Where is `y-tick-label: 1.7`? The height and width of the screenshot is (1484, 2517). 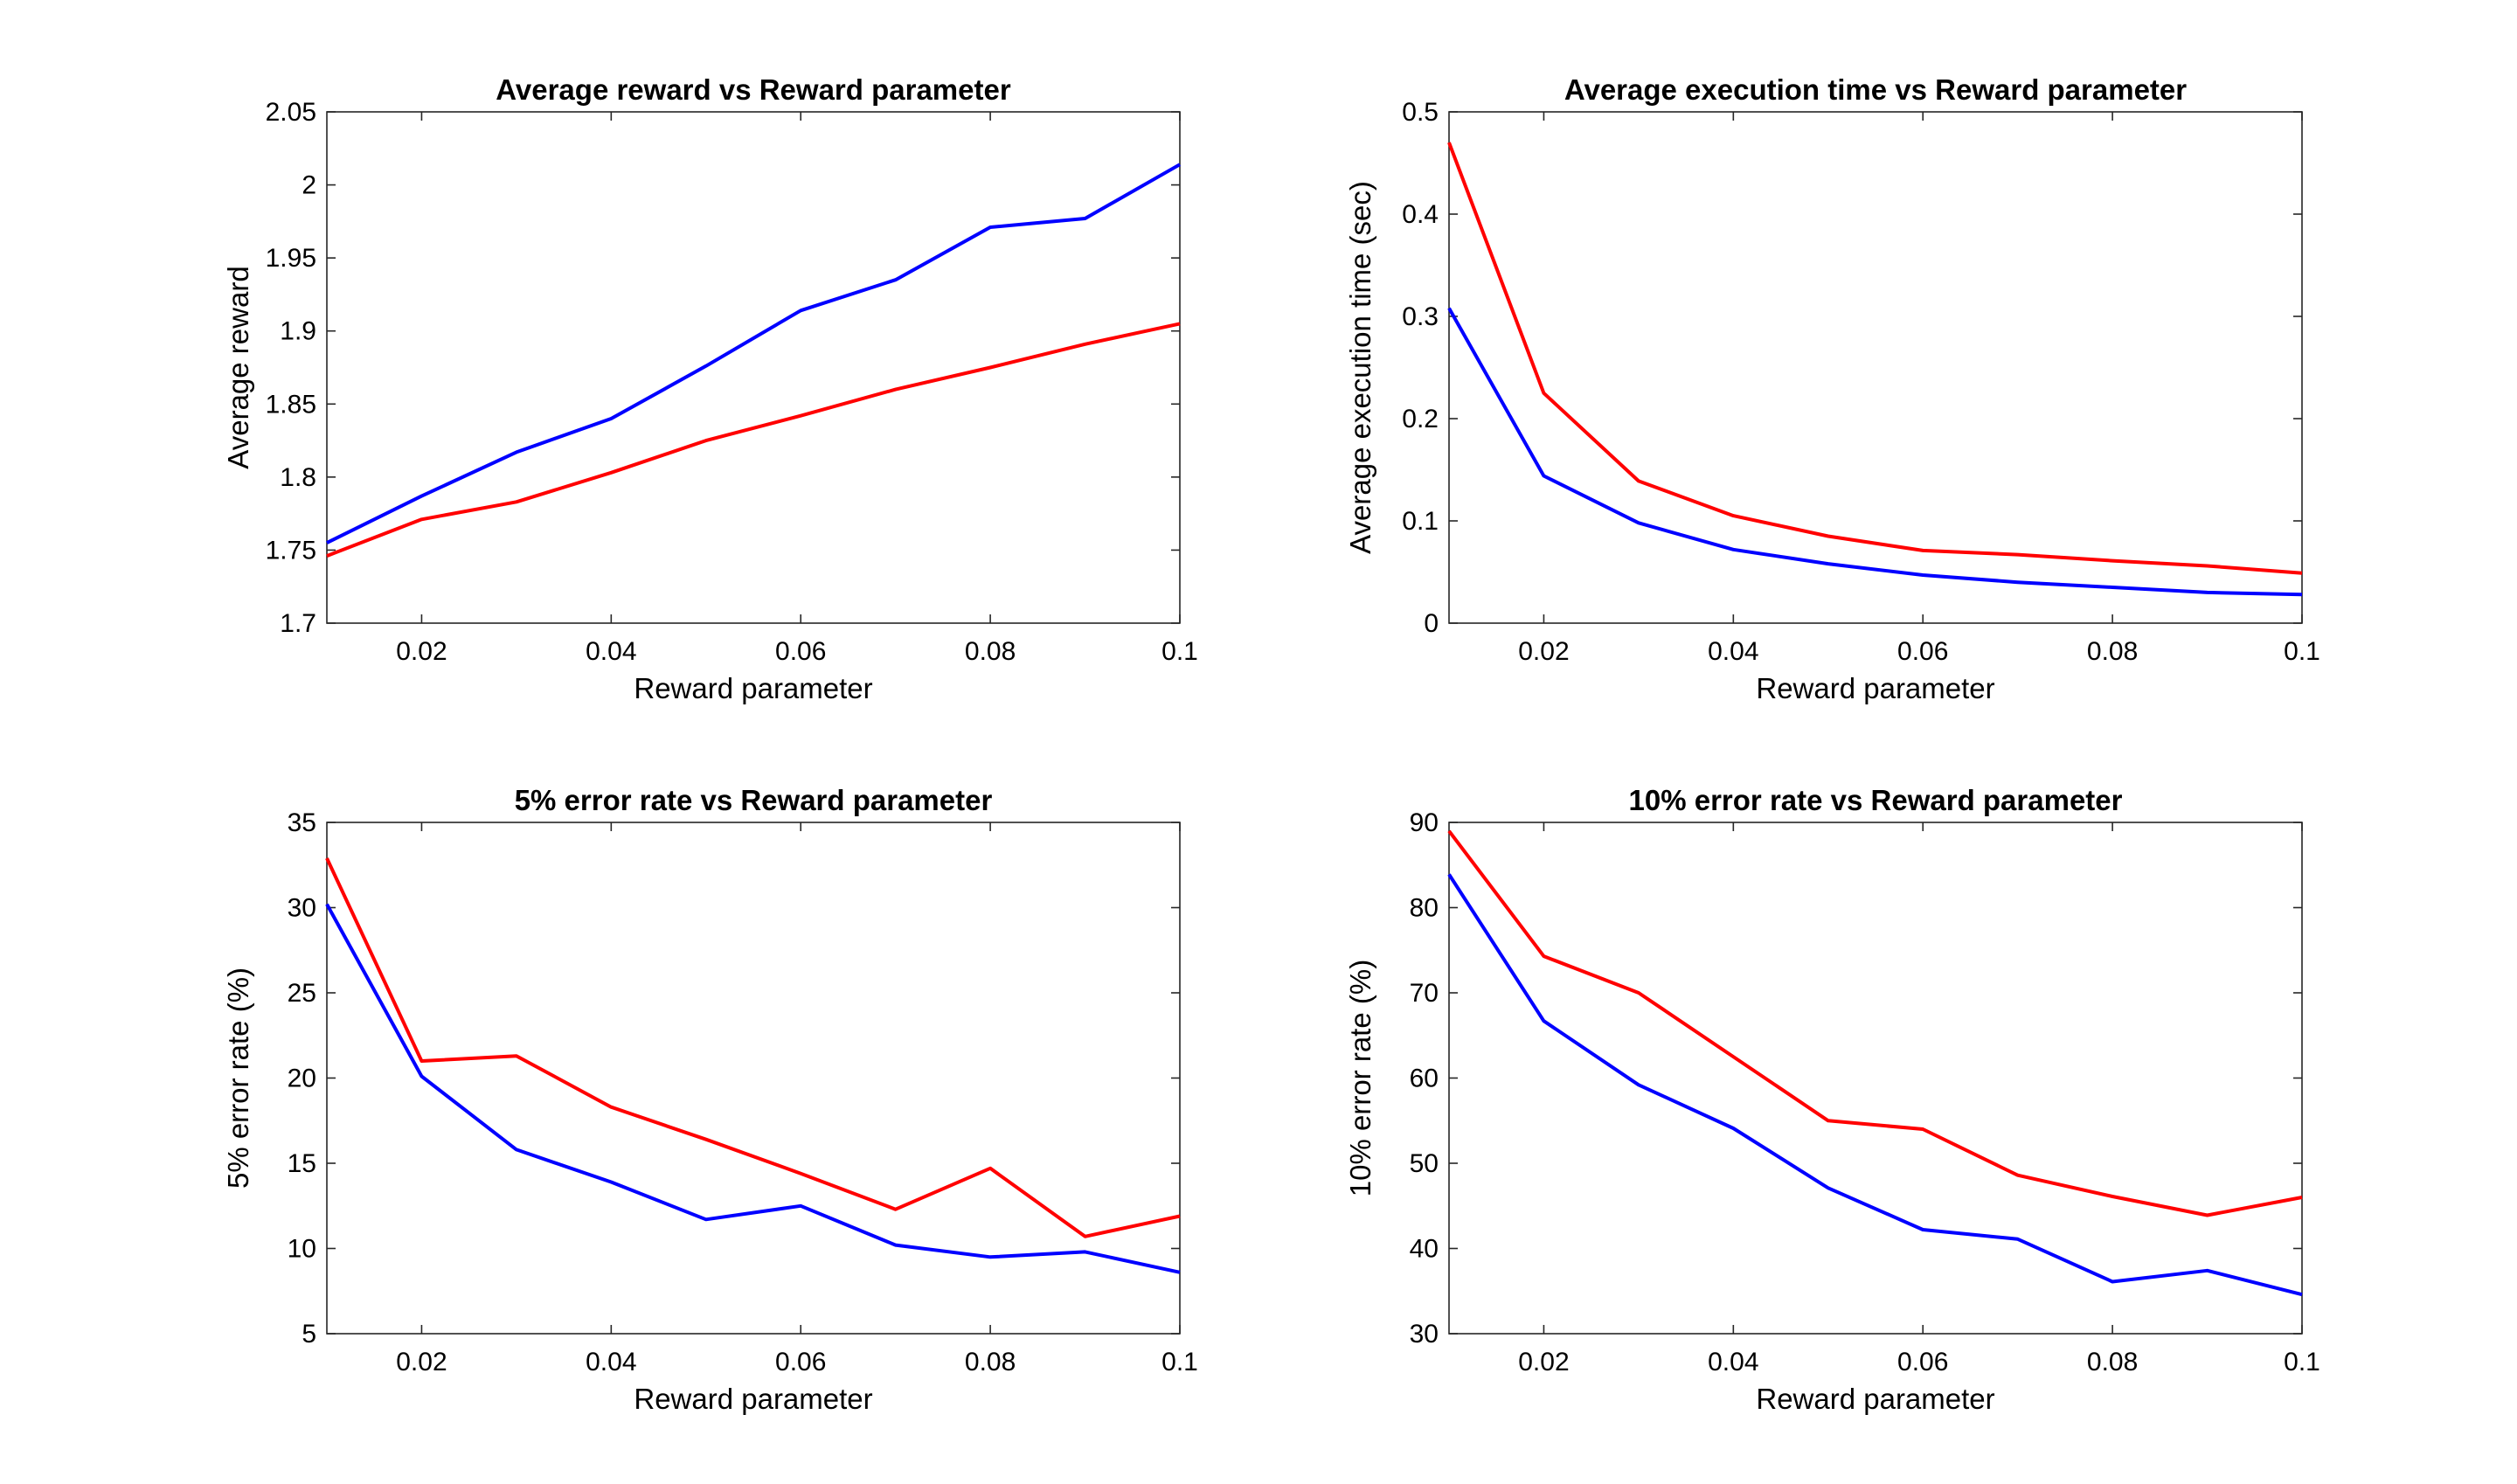 y-tick-label: 1.7 is located at coordinates (298, 623).